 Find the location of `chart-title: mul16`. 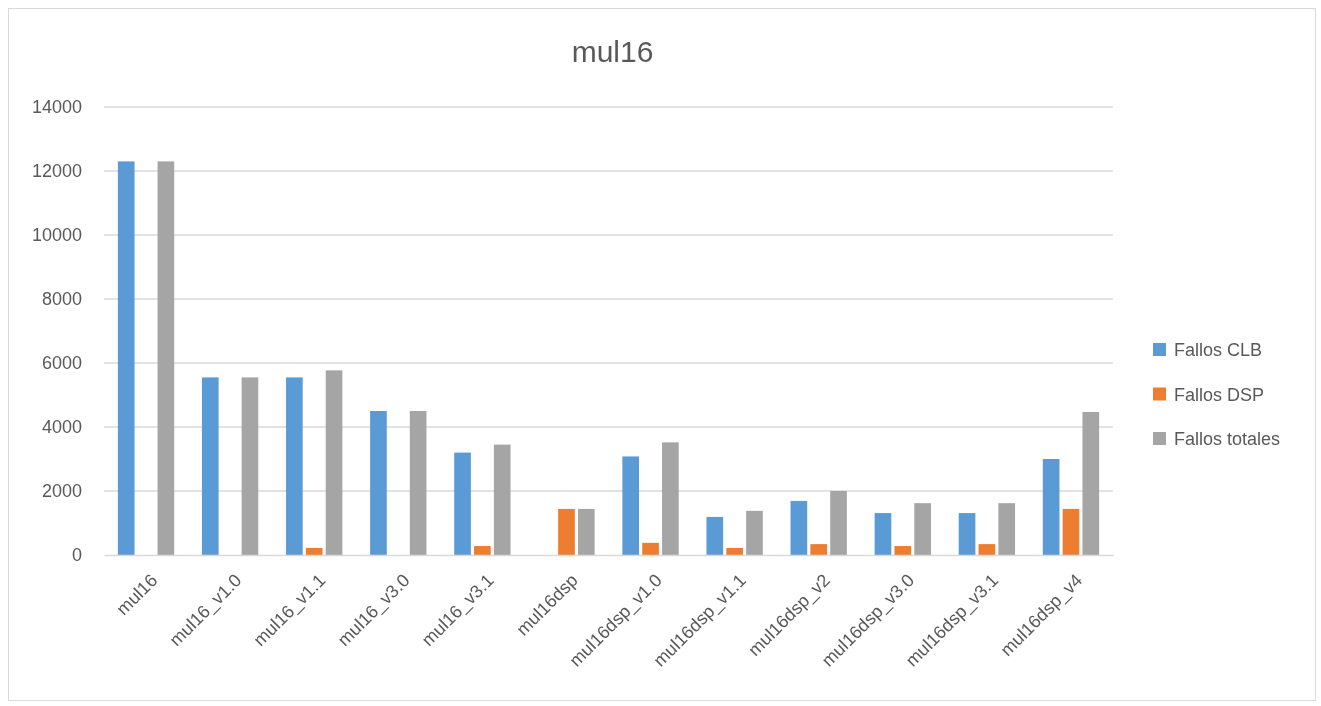

chart-title: mul16 is located at coordinates (612, 51).